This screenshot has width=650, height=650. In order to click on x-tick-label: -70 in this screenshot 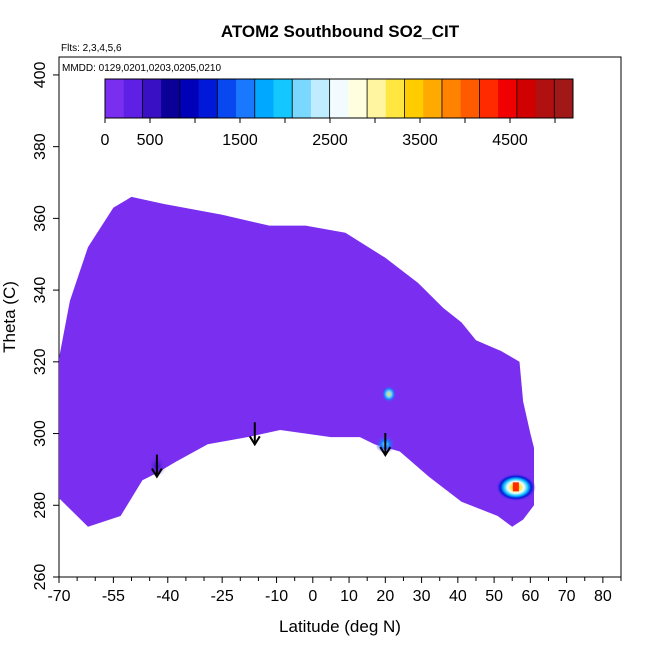, I will do `click(58, 596)`.